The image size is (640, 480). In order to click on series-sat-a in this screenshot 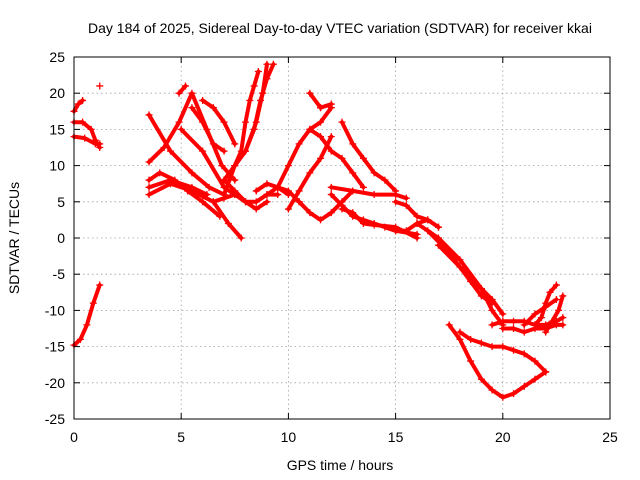, I will do `click(87, 315)`.